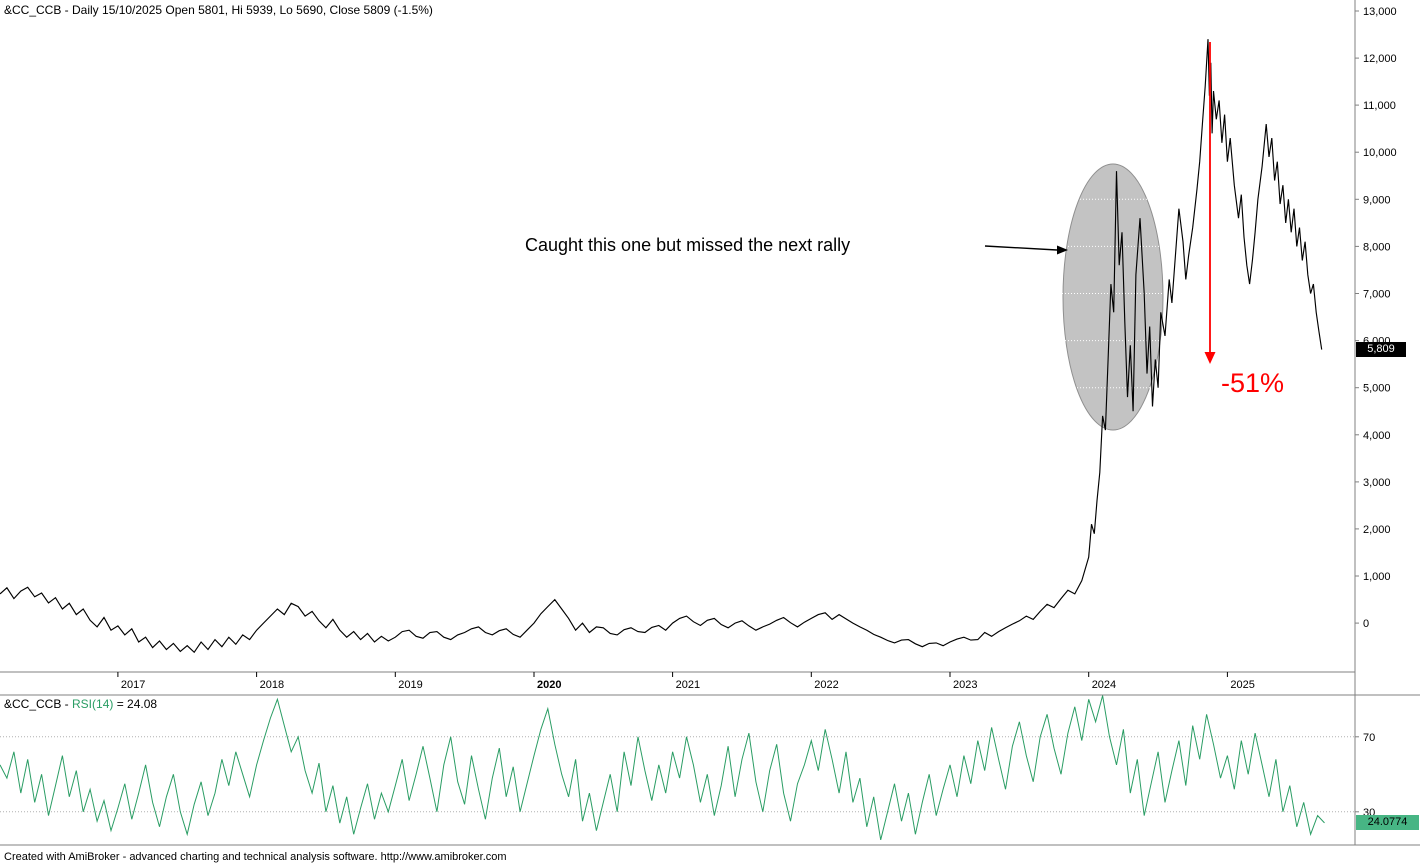  What do you see at coordinates (1021, 248) in the screenshot?
I see `note-arrow` at bounding box center [1021, 248].